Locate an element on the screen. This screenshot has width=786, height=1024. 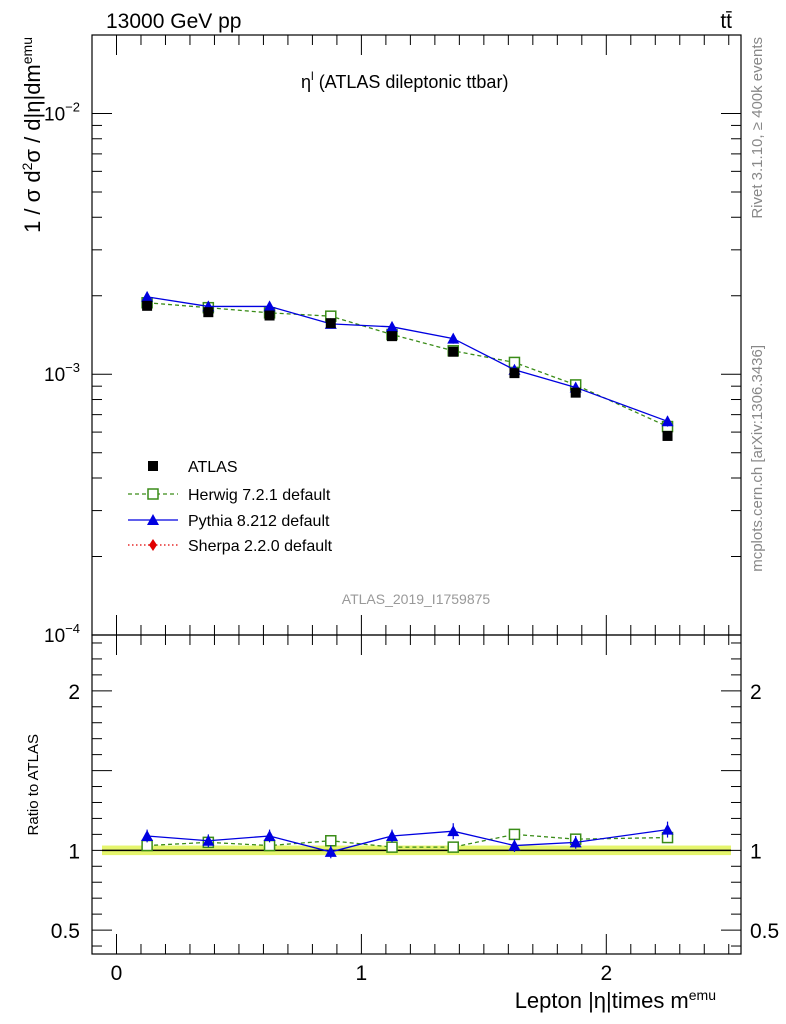
ratio-ytick-label-right-1: 1 is located at coordinates (756, 851).